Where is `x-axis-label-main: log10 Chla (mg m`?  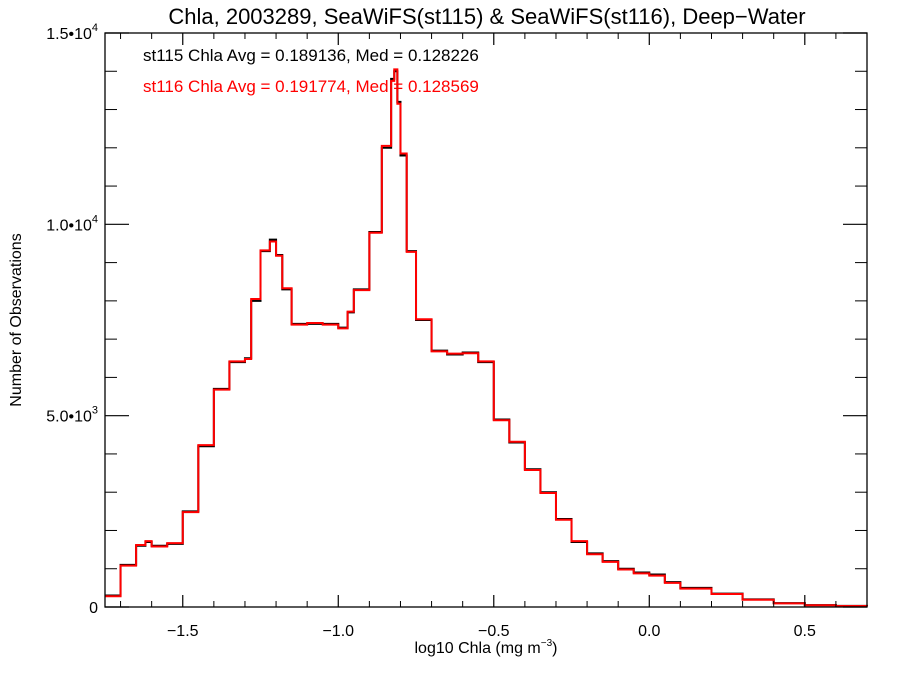
x-axis-label-main: log10 Chla (mg m is located at coordinates (477, 648).